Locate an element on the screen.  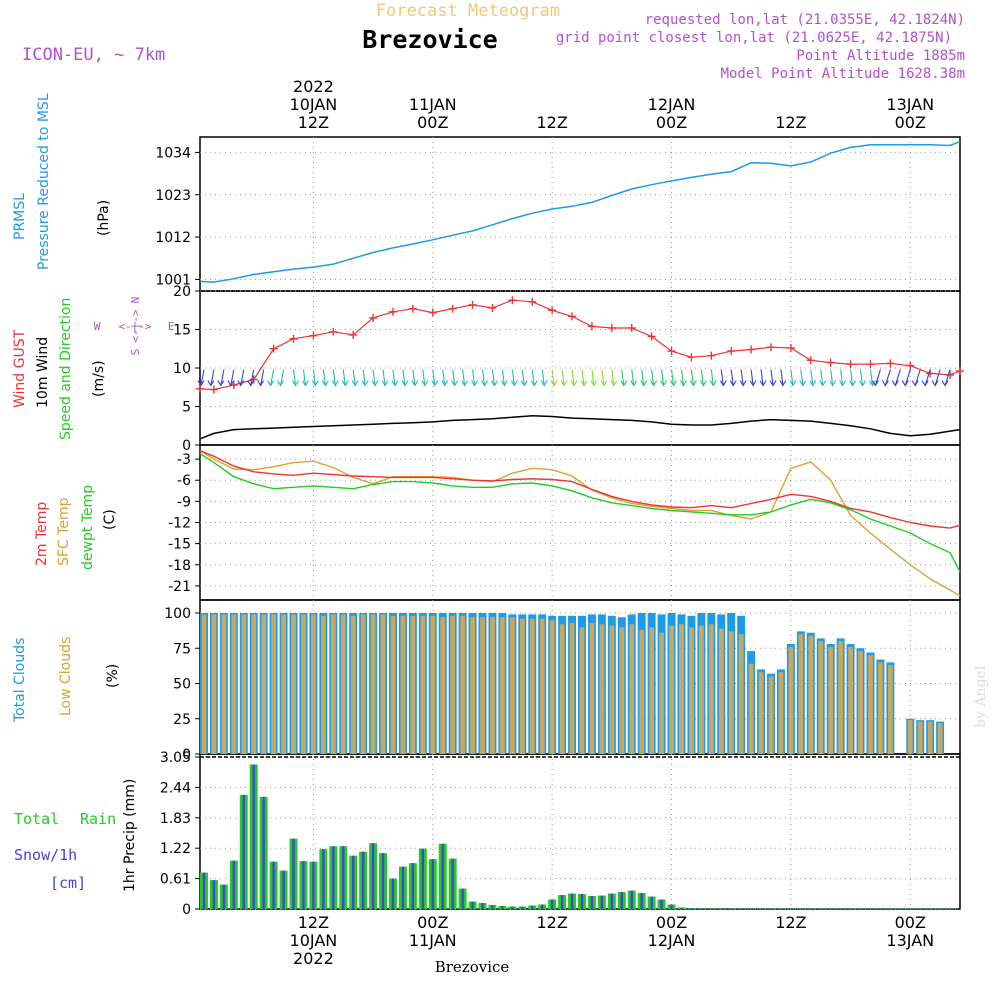
footer-location: Brezovice is located at coordinates (472, 967).